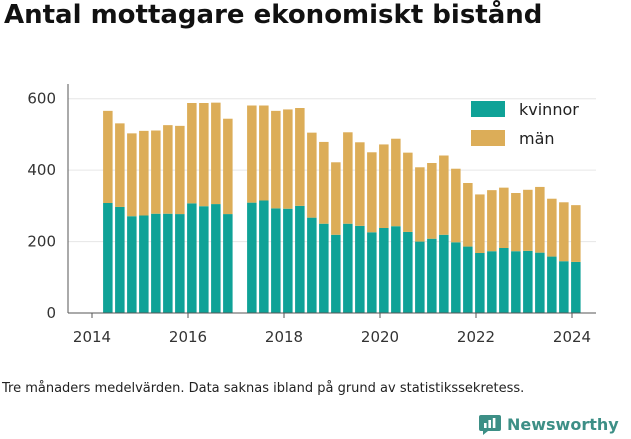  Describe the element at coordinates (490, 425) in the screenshot. I see `newsworthy-logo-icon` at that location.